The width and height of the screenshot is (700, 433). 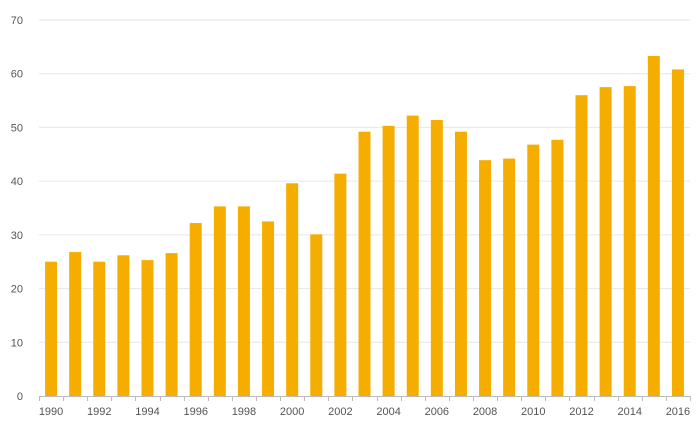 What do you see at coordinates (292, 289) in the screenshot?
I see `bar-2000` at bounding box center [292, 289].